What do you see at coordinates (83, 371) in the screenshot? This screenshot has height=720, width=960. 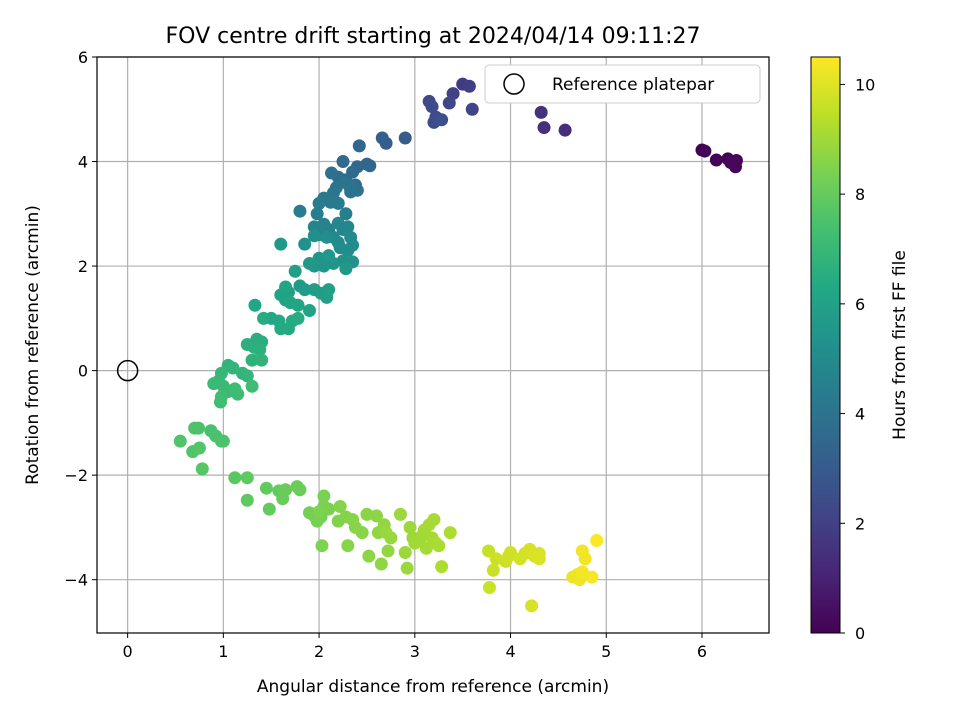 I see `y-tick-label: 0` at bounding box center [83, 371].